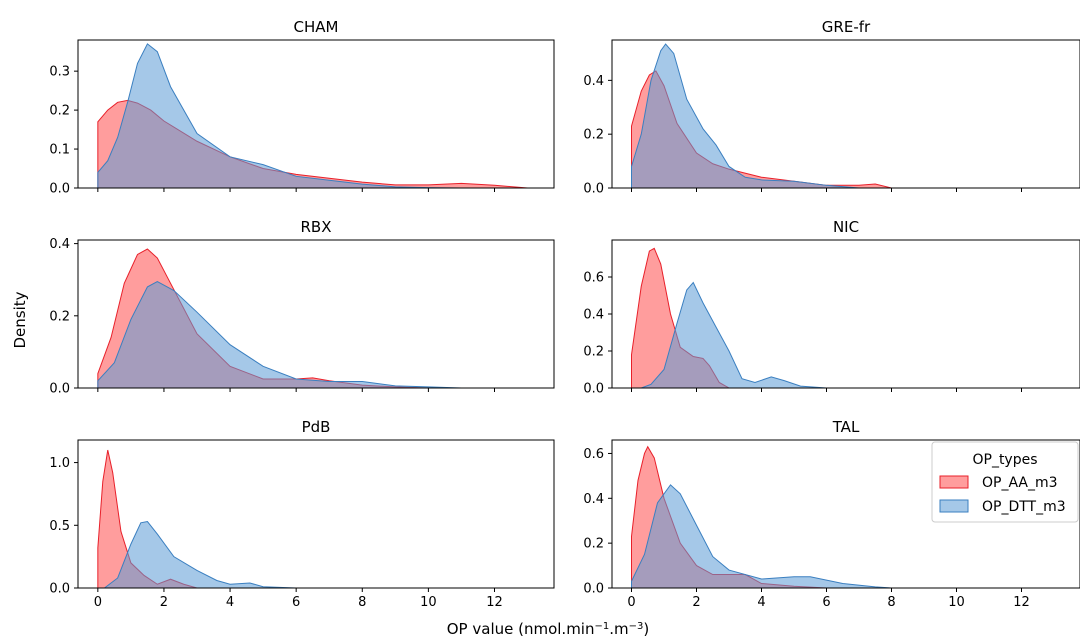  What do you see at coordinates (593, 278) in the screenshot?
I see `y-tick-label-nic-3: 0.6` at bounding box center [593, 278].